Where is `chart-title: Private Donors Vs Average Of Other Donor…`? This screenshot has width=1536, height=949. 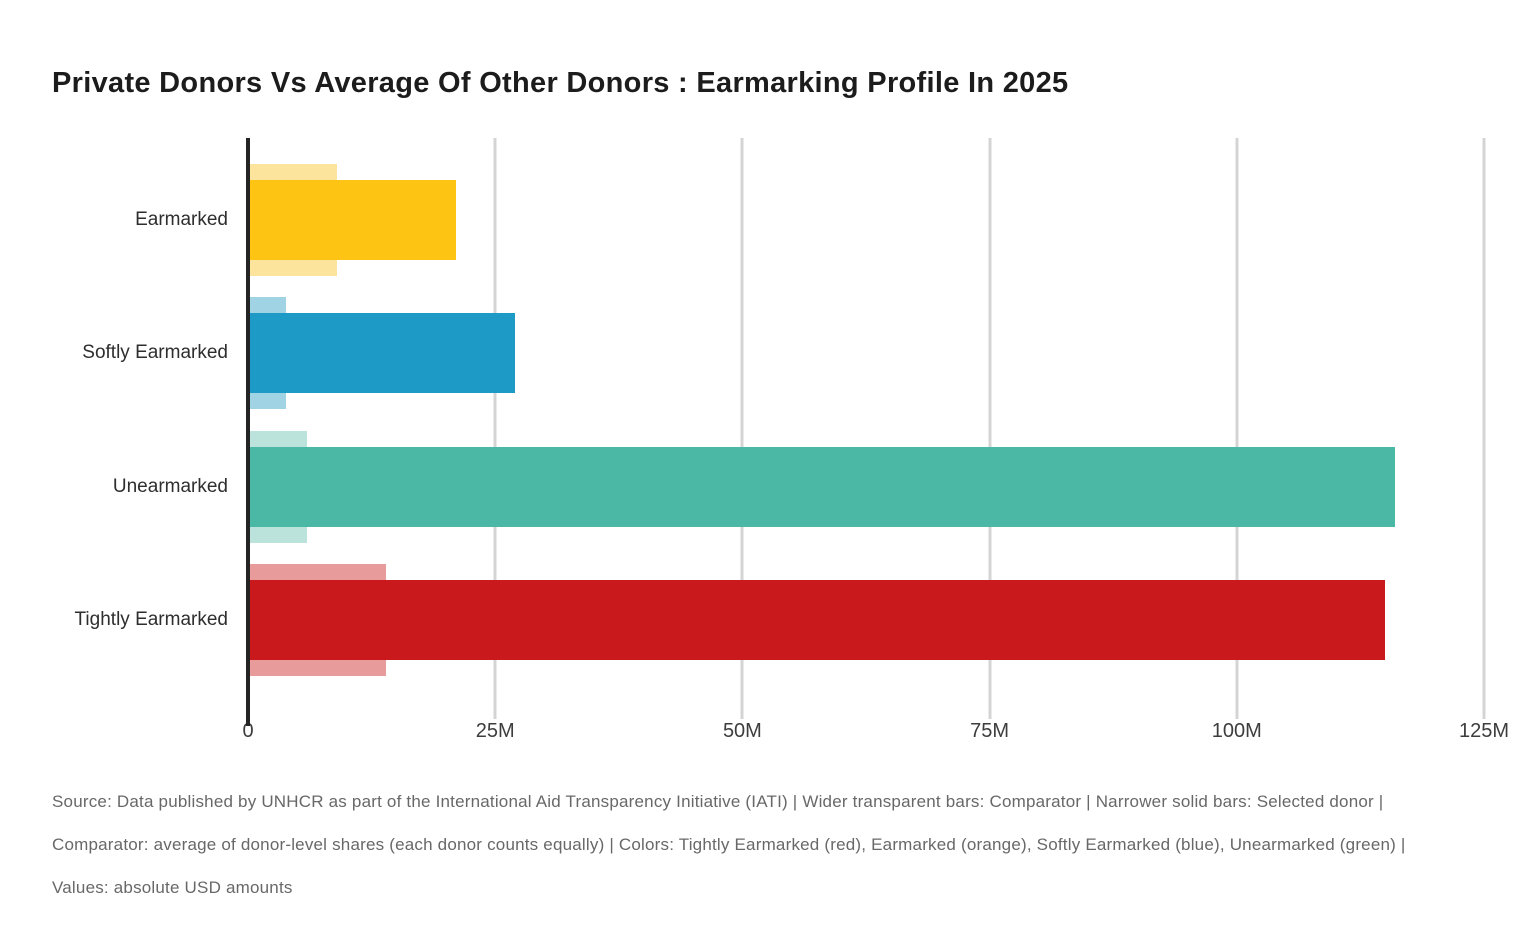 chart-title: Private Donors Vs Average Of Other Donor… is located at coordinates (560, 83).